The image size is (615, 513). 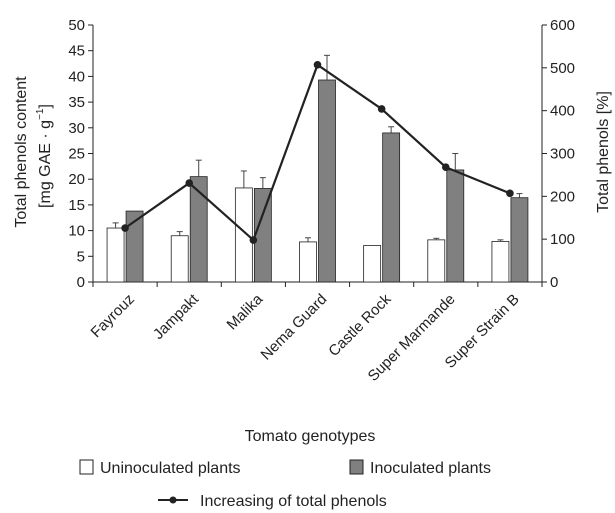 I want to click on y-axis-left-unit-close: ], so click(x=45, y=106).